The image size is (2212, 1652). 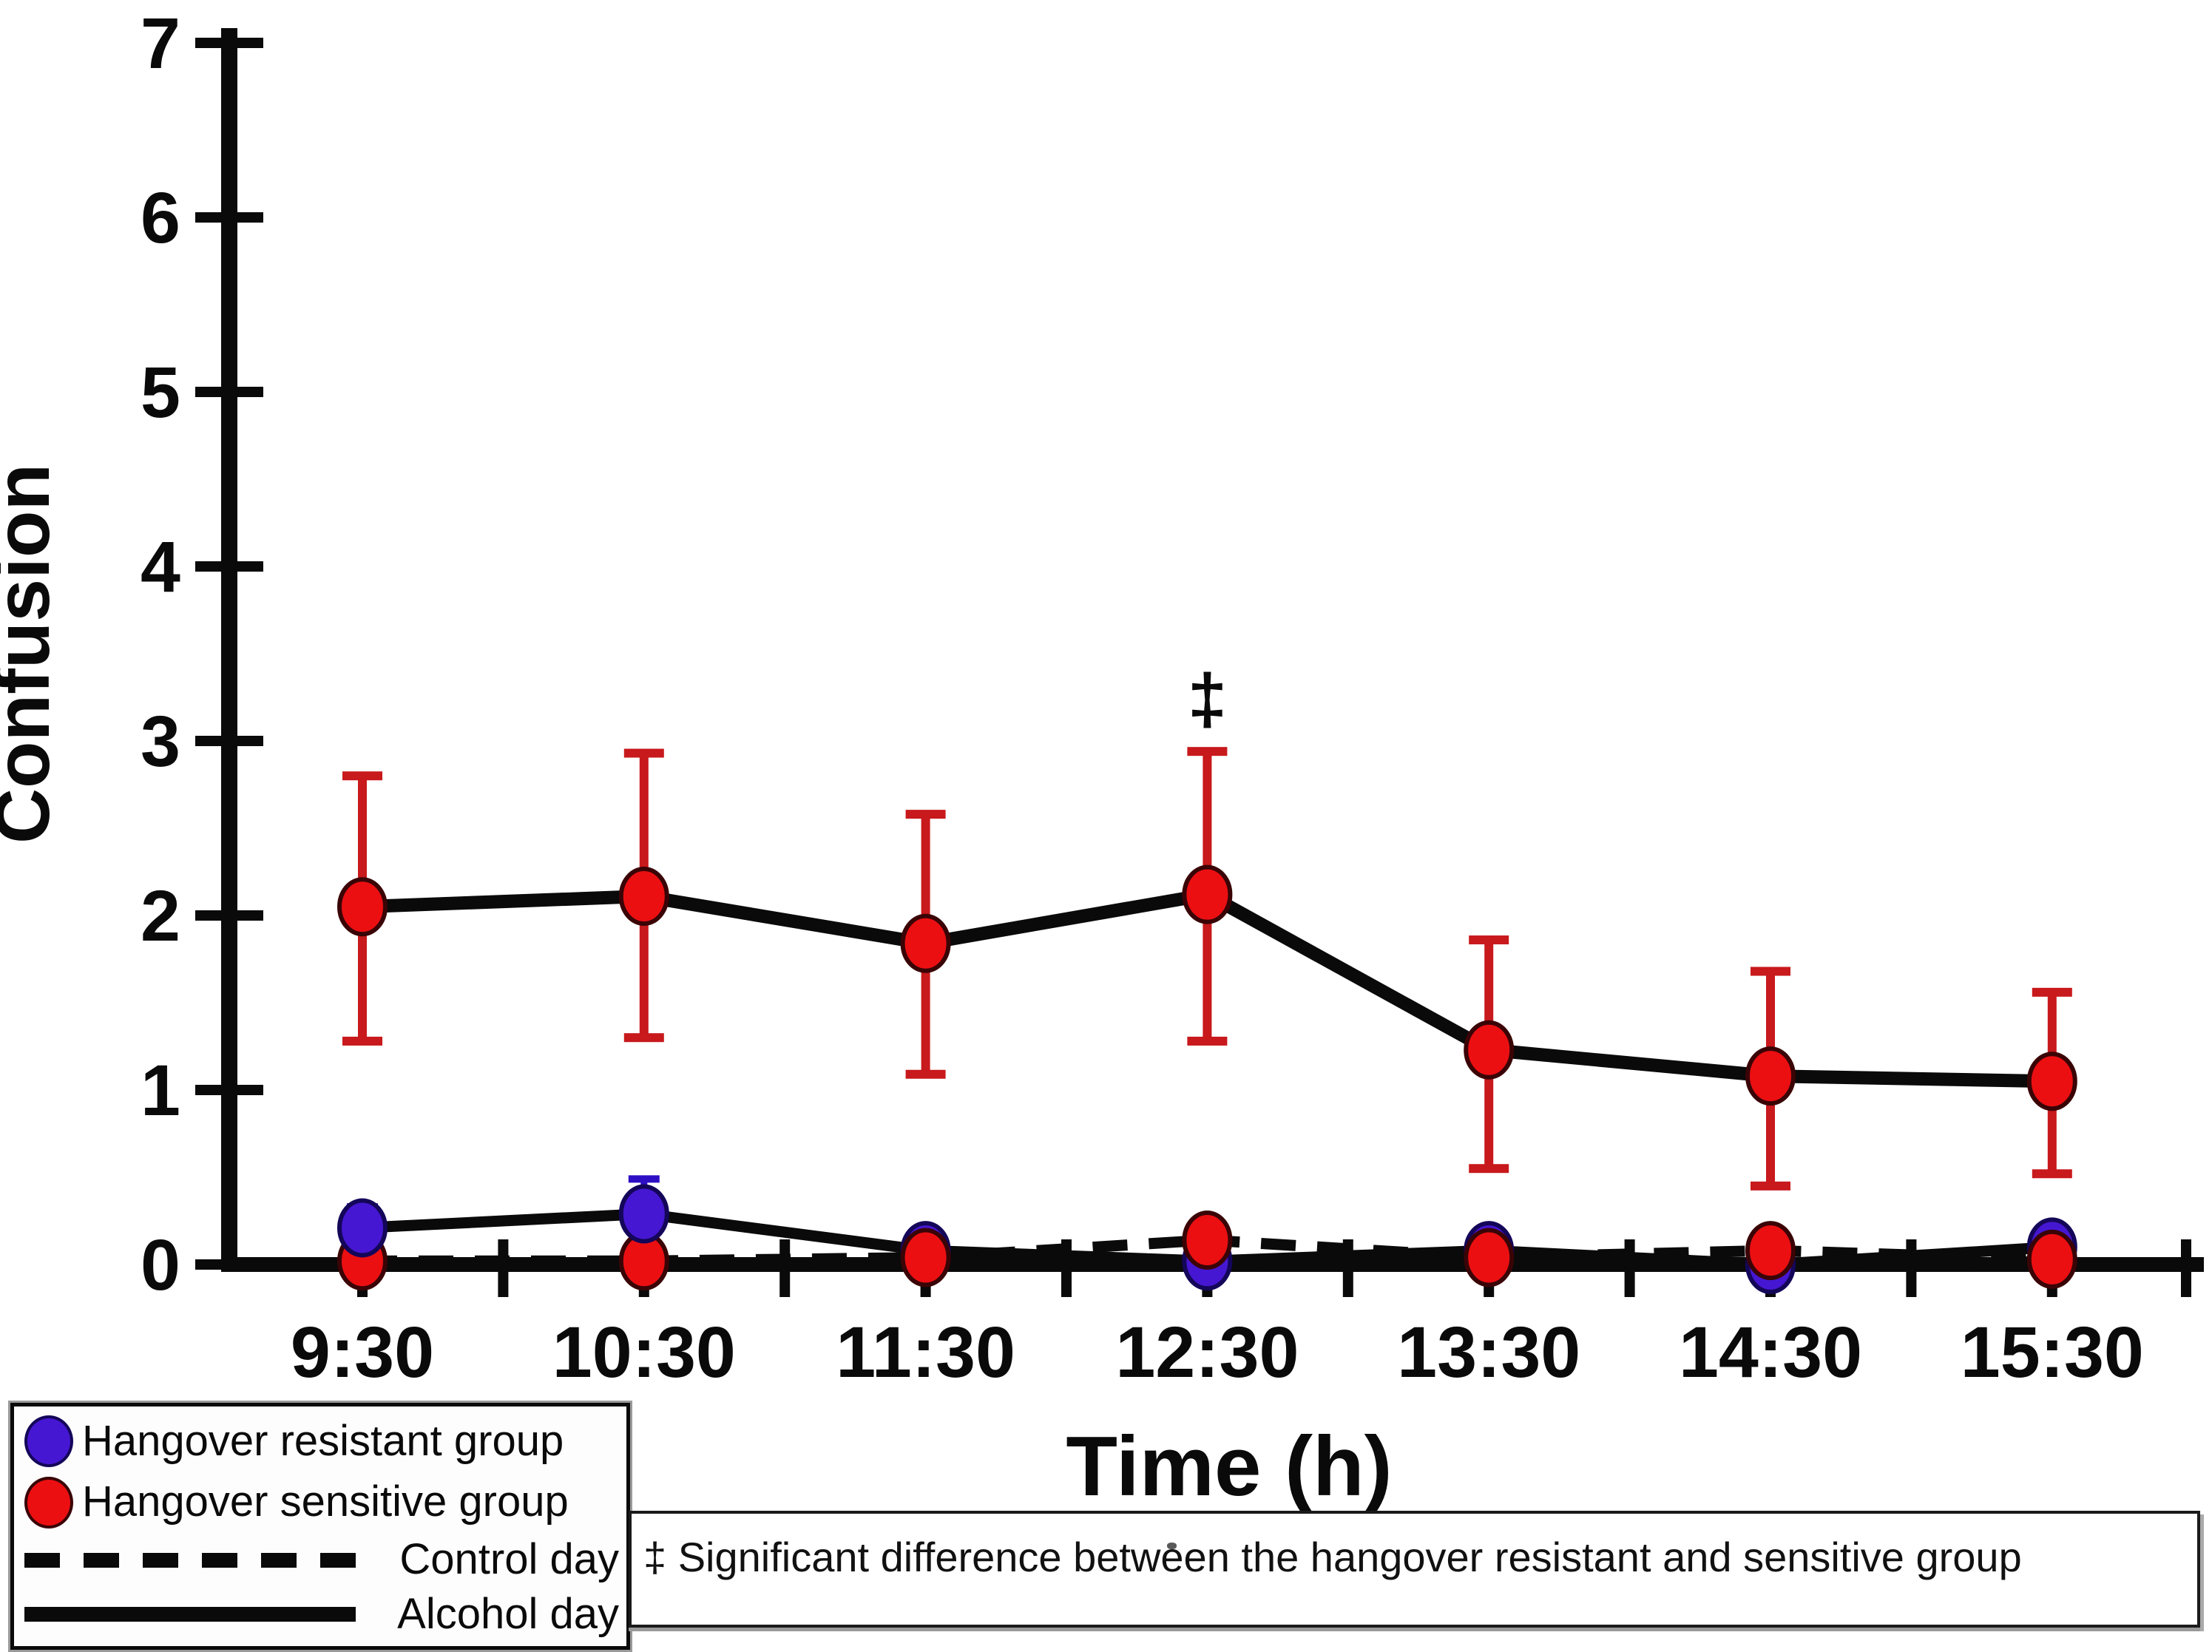 What do you see at coordinates (160, 916) in the screenshot?
I see `y-tick-label: 2` at bounding box center [160, 916].